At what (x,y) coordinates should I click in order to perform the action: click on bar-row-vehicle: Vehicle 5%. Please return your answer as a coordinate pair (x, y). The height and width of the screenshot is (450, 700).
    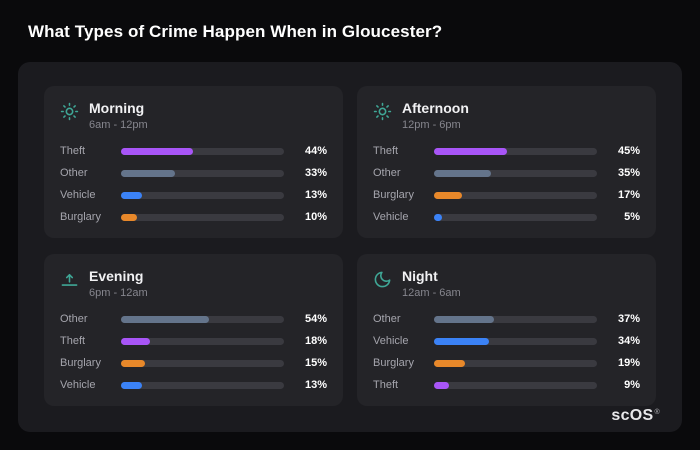
    Looking at the image, I should click on (506, 217).